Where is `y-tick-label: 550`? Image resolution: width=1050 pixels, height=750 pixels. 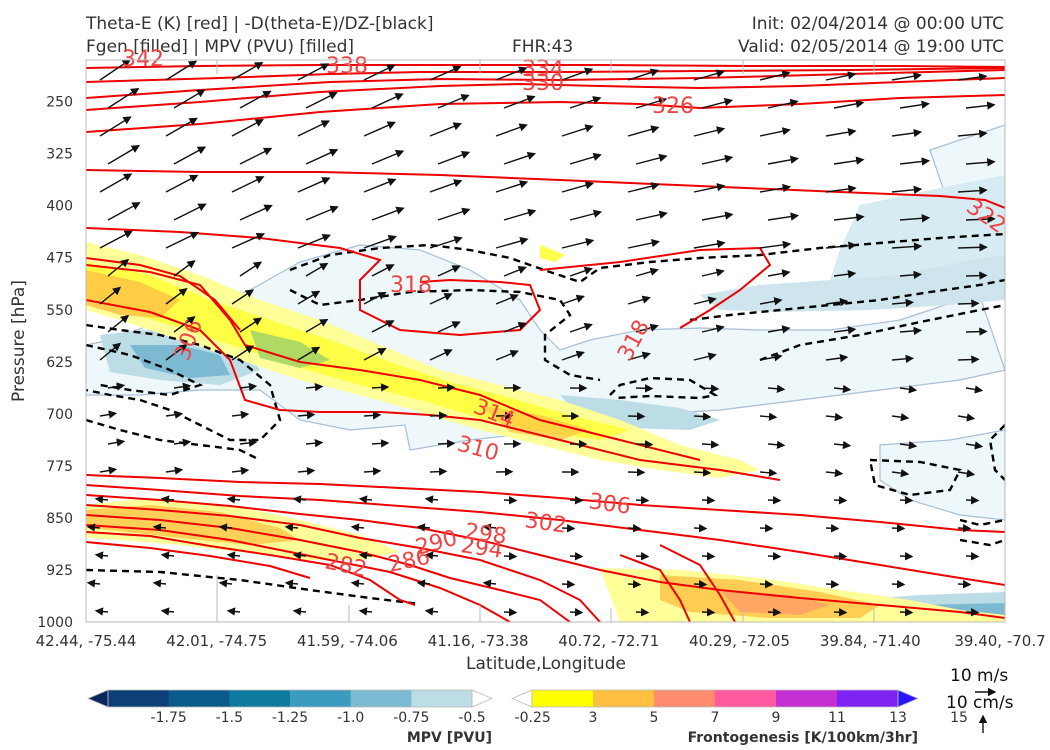
y-tick-label: 550 is located at coordinates (59, 311).